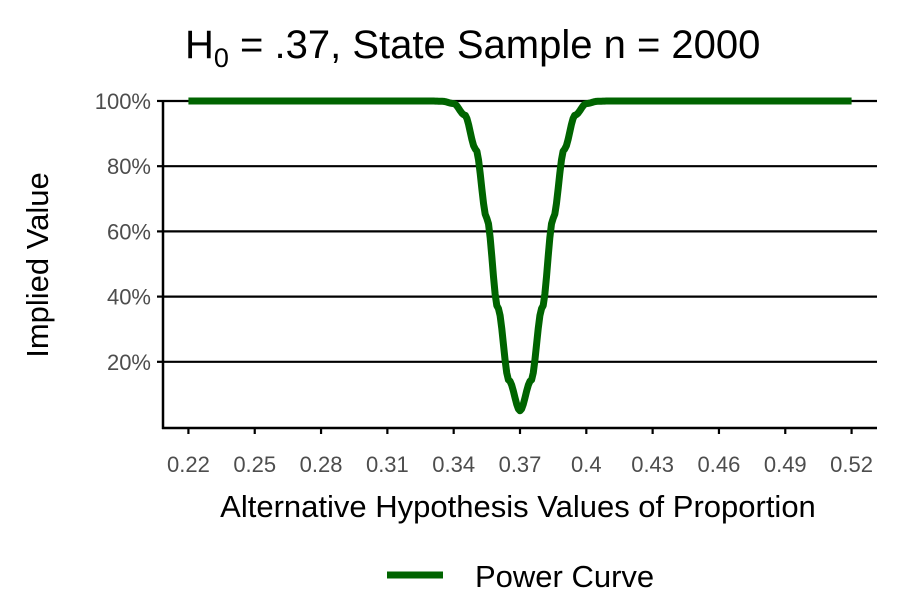 Image resolution: width=900 pixels, height=600 pixels. I want to click on chart-title-rest: = .37, State Sample n = 2000, so click(494, 45).